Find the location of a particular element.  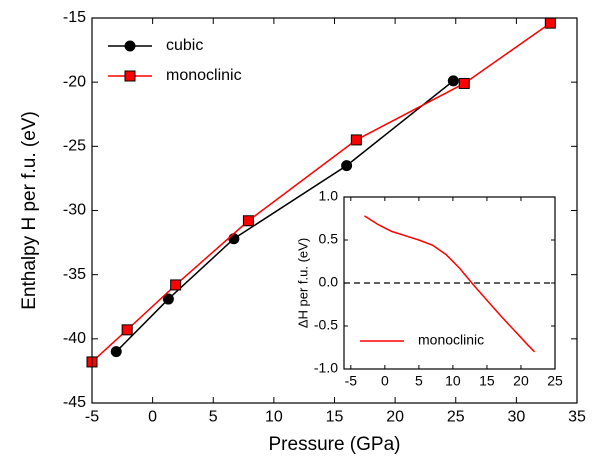

series-line is located at coordinates (450, 284).